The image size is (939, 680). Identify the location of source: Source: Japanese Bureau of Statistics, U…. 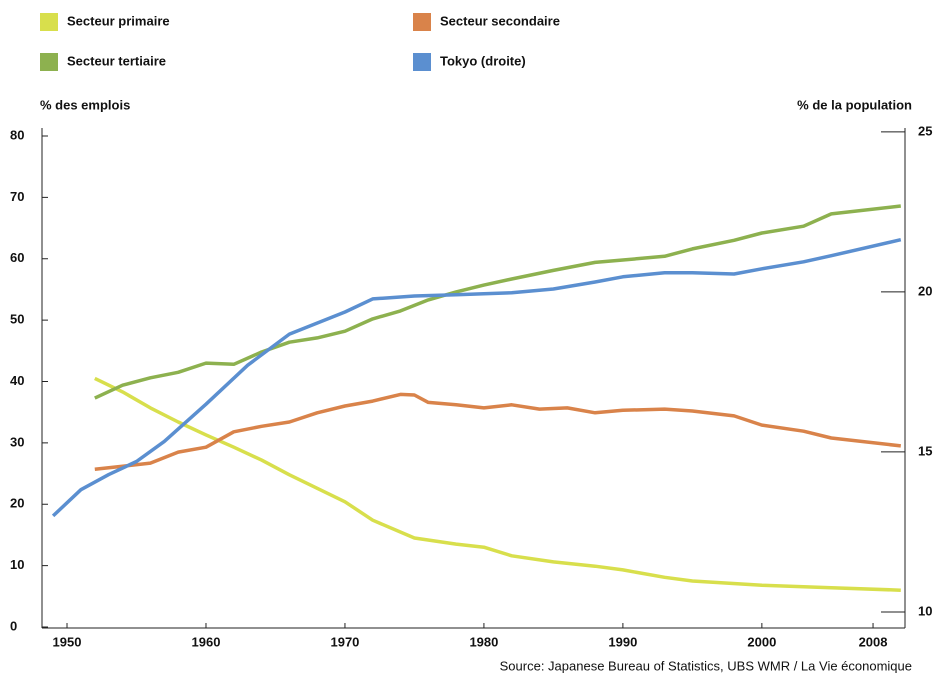
(706, 665).